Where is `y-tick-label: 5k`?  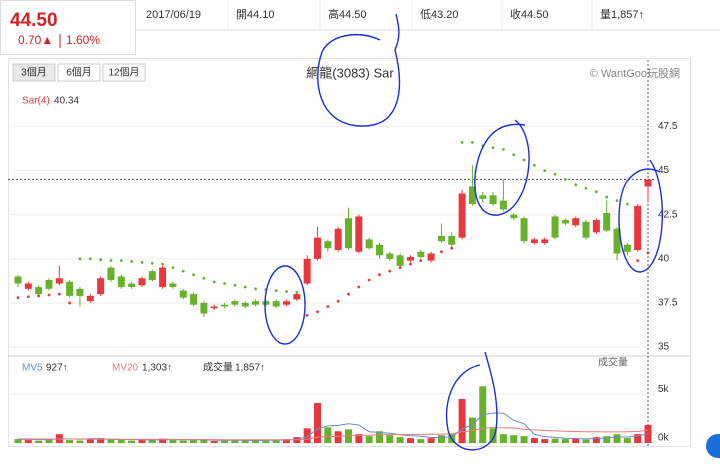 y-tick-label: 5k is located at coordinates (664, 389).